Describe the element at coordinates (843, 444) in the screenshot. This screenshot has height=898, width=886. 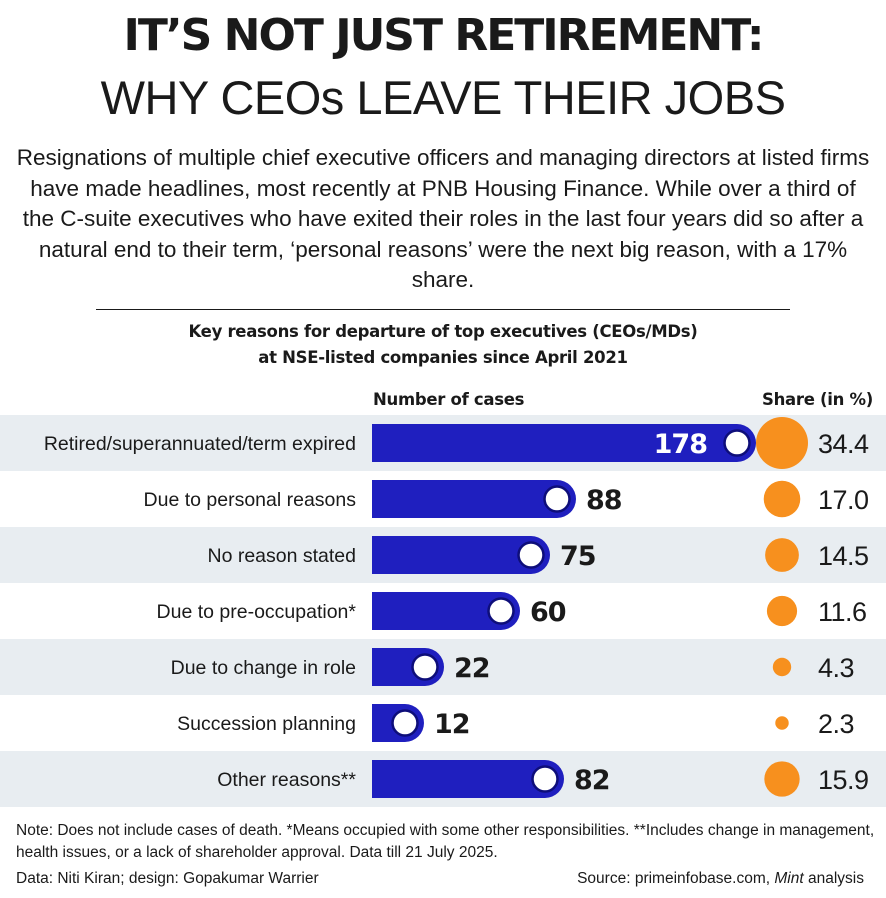
I see `share-value-label: 34.4` at that location.